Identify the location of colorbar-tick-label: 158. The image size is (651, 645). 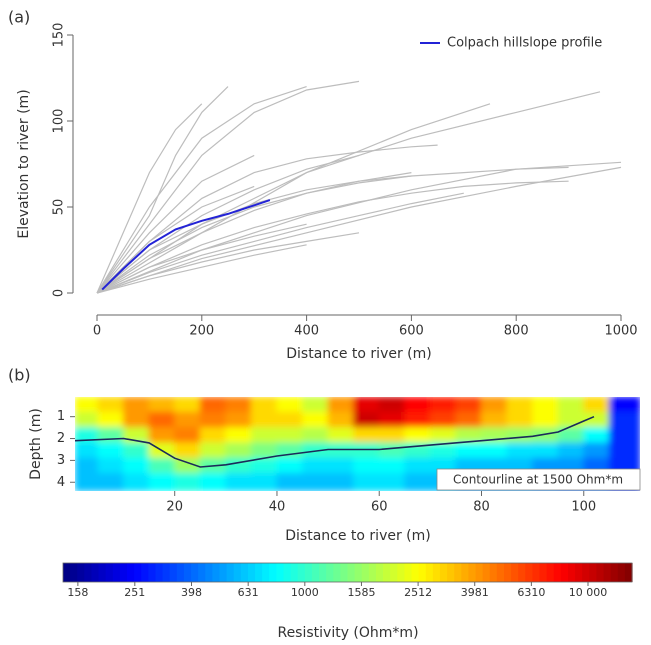
(77, 592).